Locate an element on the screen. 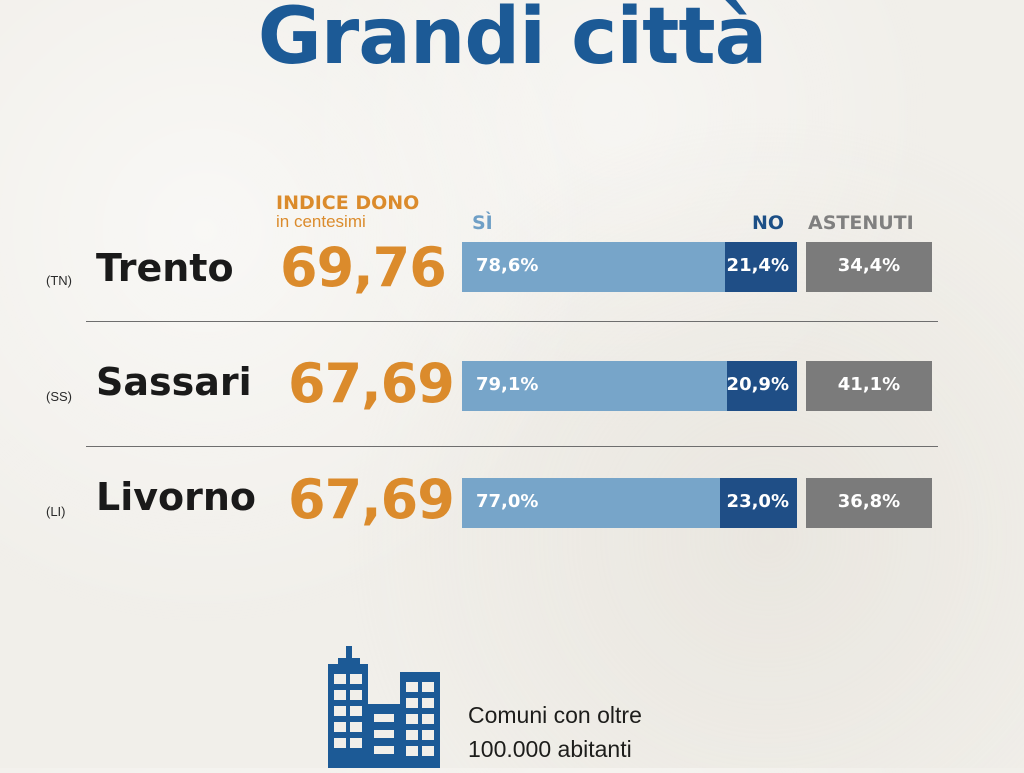  province-code: (TN) is located at coordinates (59, 280).